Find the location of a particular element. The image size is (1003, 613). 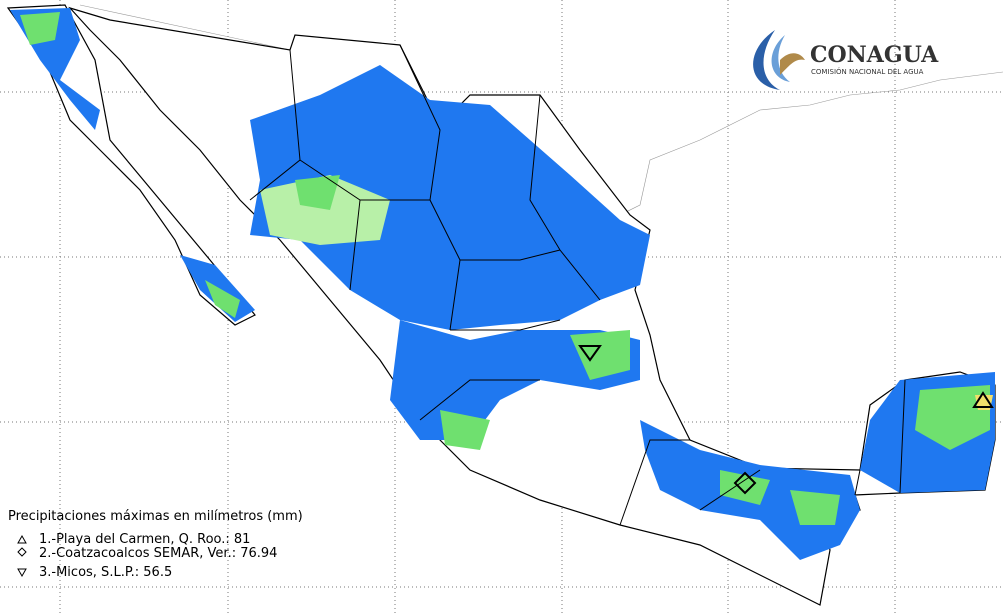

logo-icon is located at coordinates (779, 60).